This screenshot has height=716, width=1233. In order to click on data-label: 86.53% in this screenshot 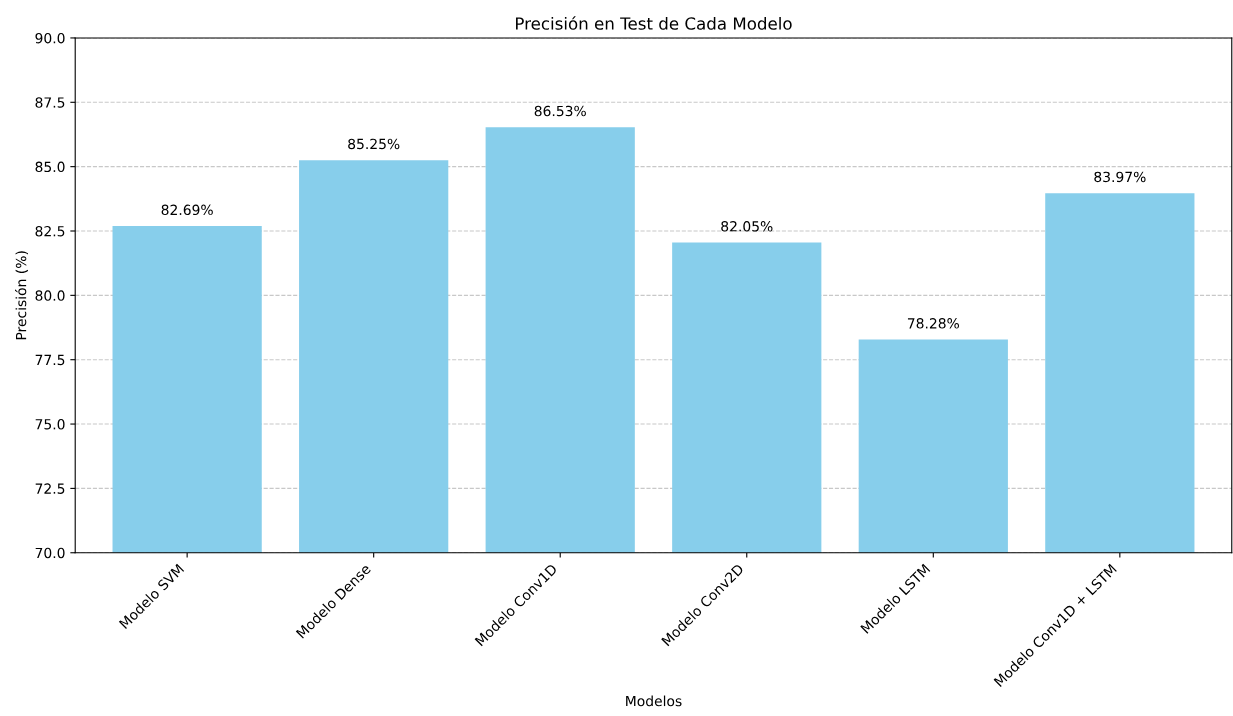, I will do `click(560, 111)`.